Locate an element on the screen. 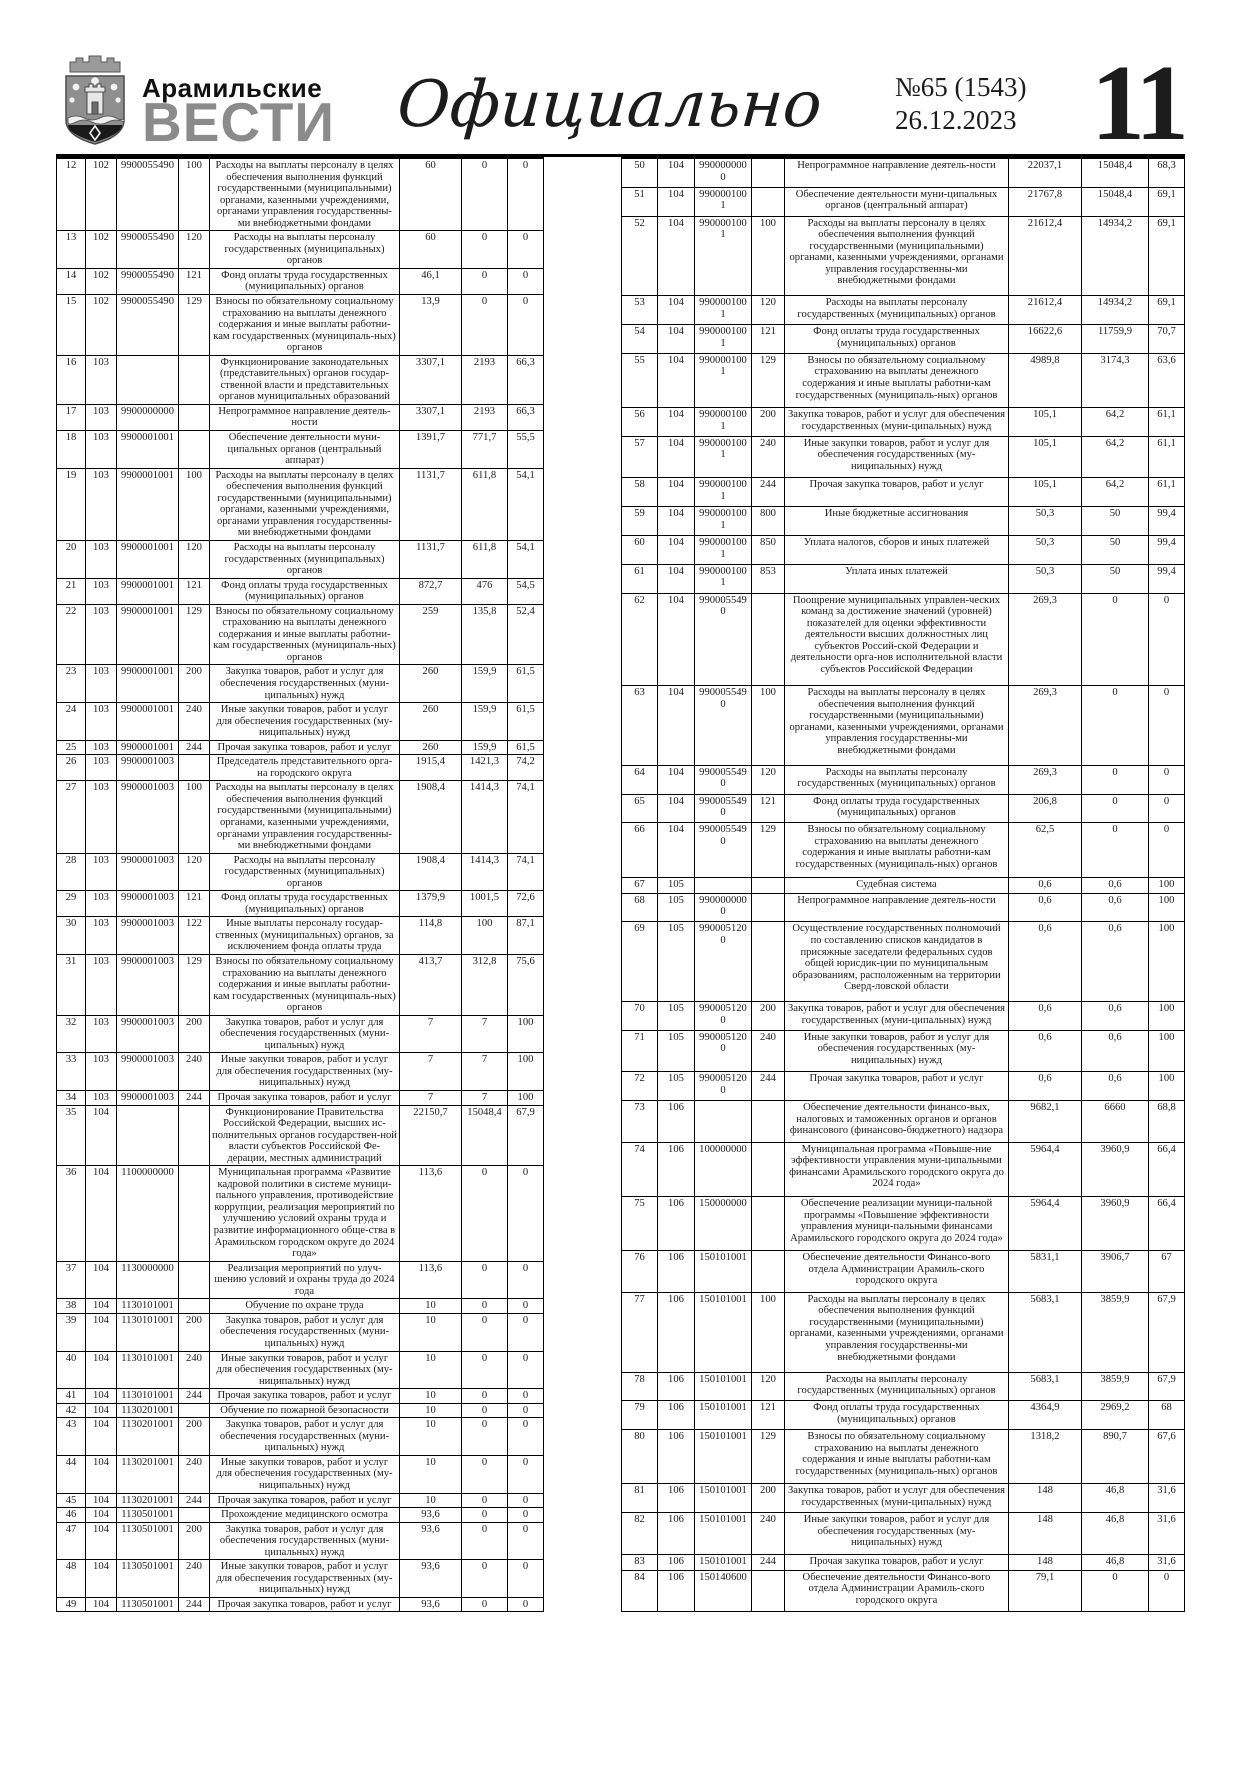 This screenshot has width=1241, height=1792. plan-amount-cell: 269,3 is located at coordinates (1045, 639).